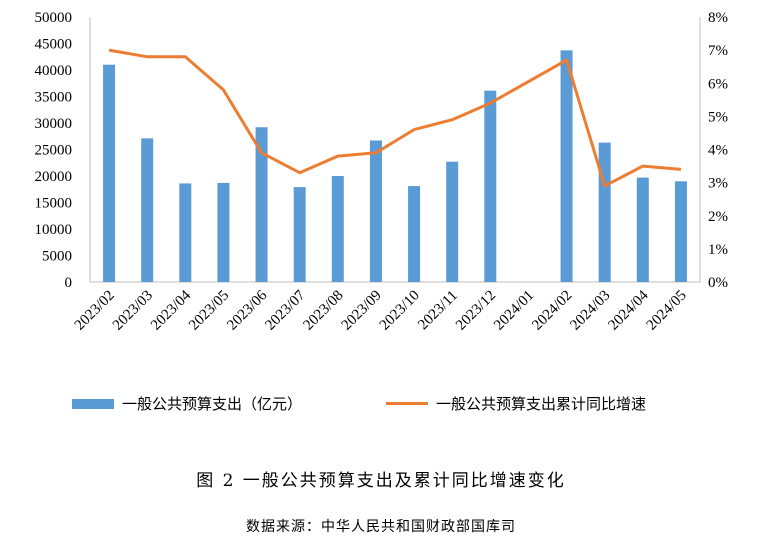 The height and width of the screenshot is (558, 762). I want to click on y-right-tick-label: 4%, so click(718, 151).